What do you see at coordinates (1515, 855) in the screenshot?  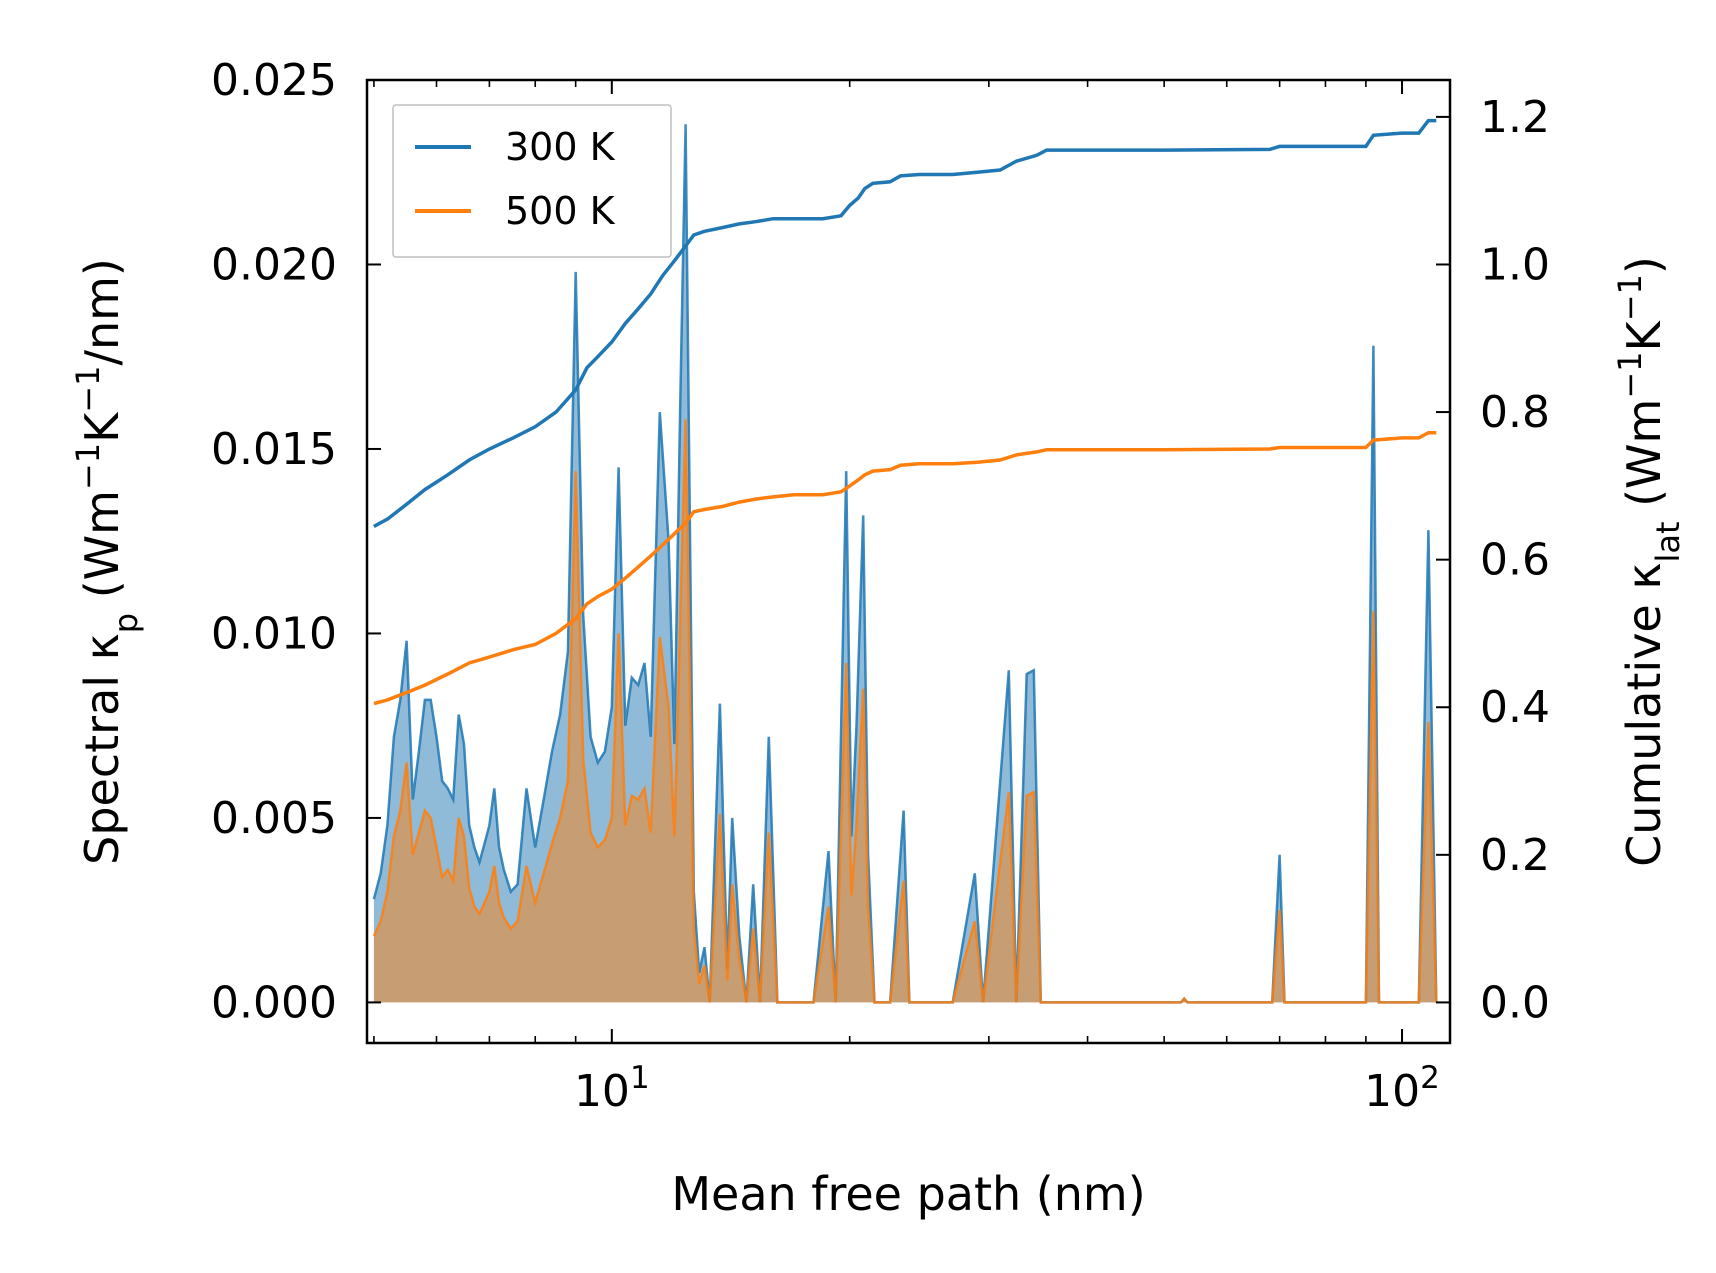 I see `y-right-tick-label: 0.2` at bounding box center [1515, 855].